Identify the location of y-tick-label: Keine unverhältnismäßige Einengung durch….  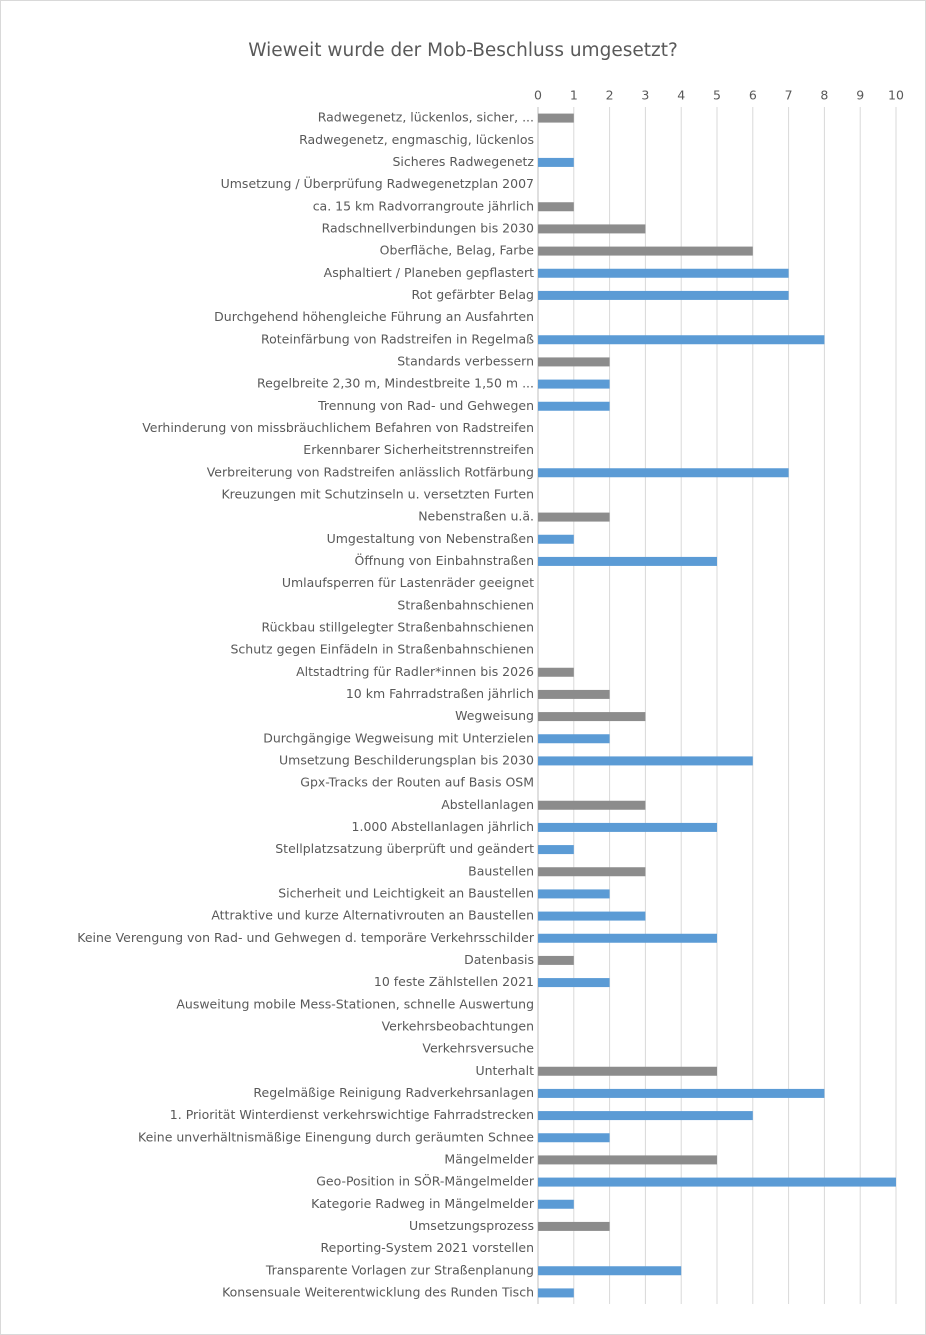
(336, 1136).